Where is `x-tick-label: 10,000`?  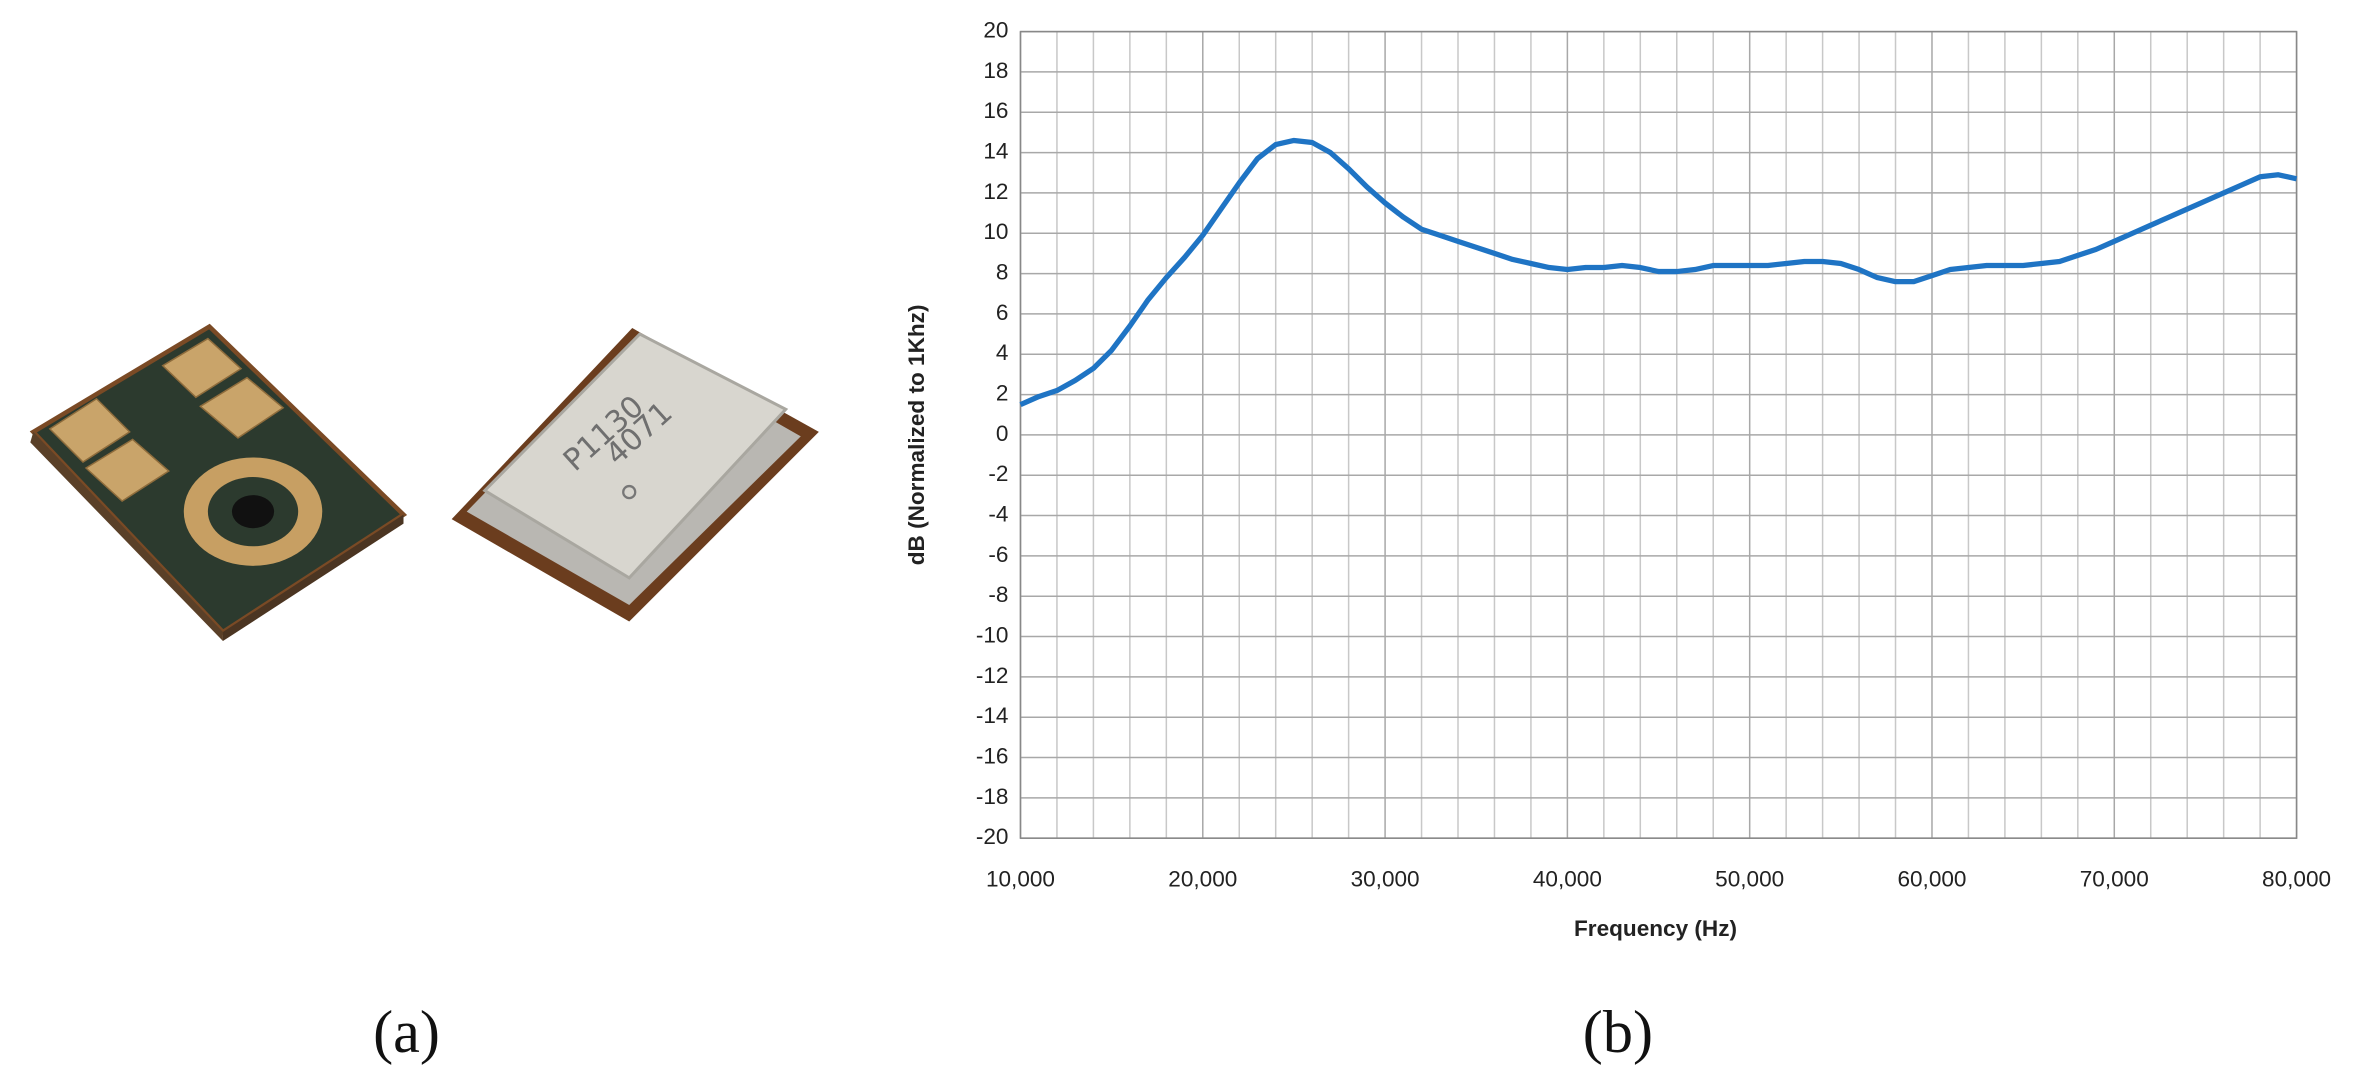 x-tick-label: 10,000 is located at coordinates (1020, 878).